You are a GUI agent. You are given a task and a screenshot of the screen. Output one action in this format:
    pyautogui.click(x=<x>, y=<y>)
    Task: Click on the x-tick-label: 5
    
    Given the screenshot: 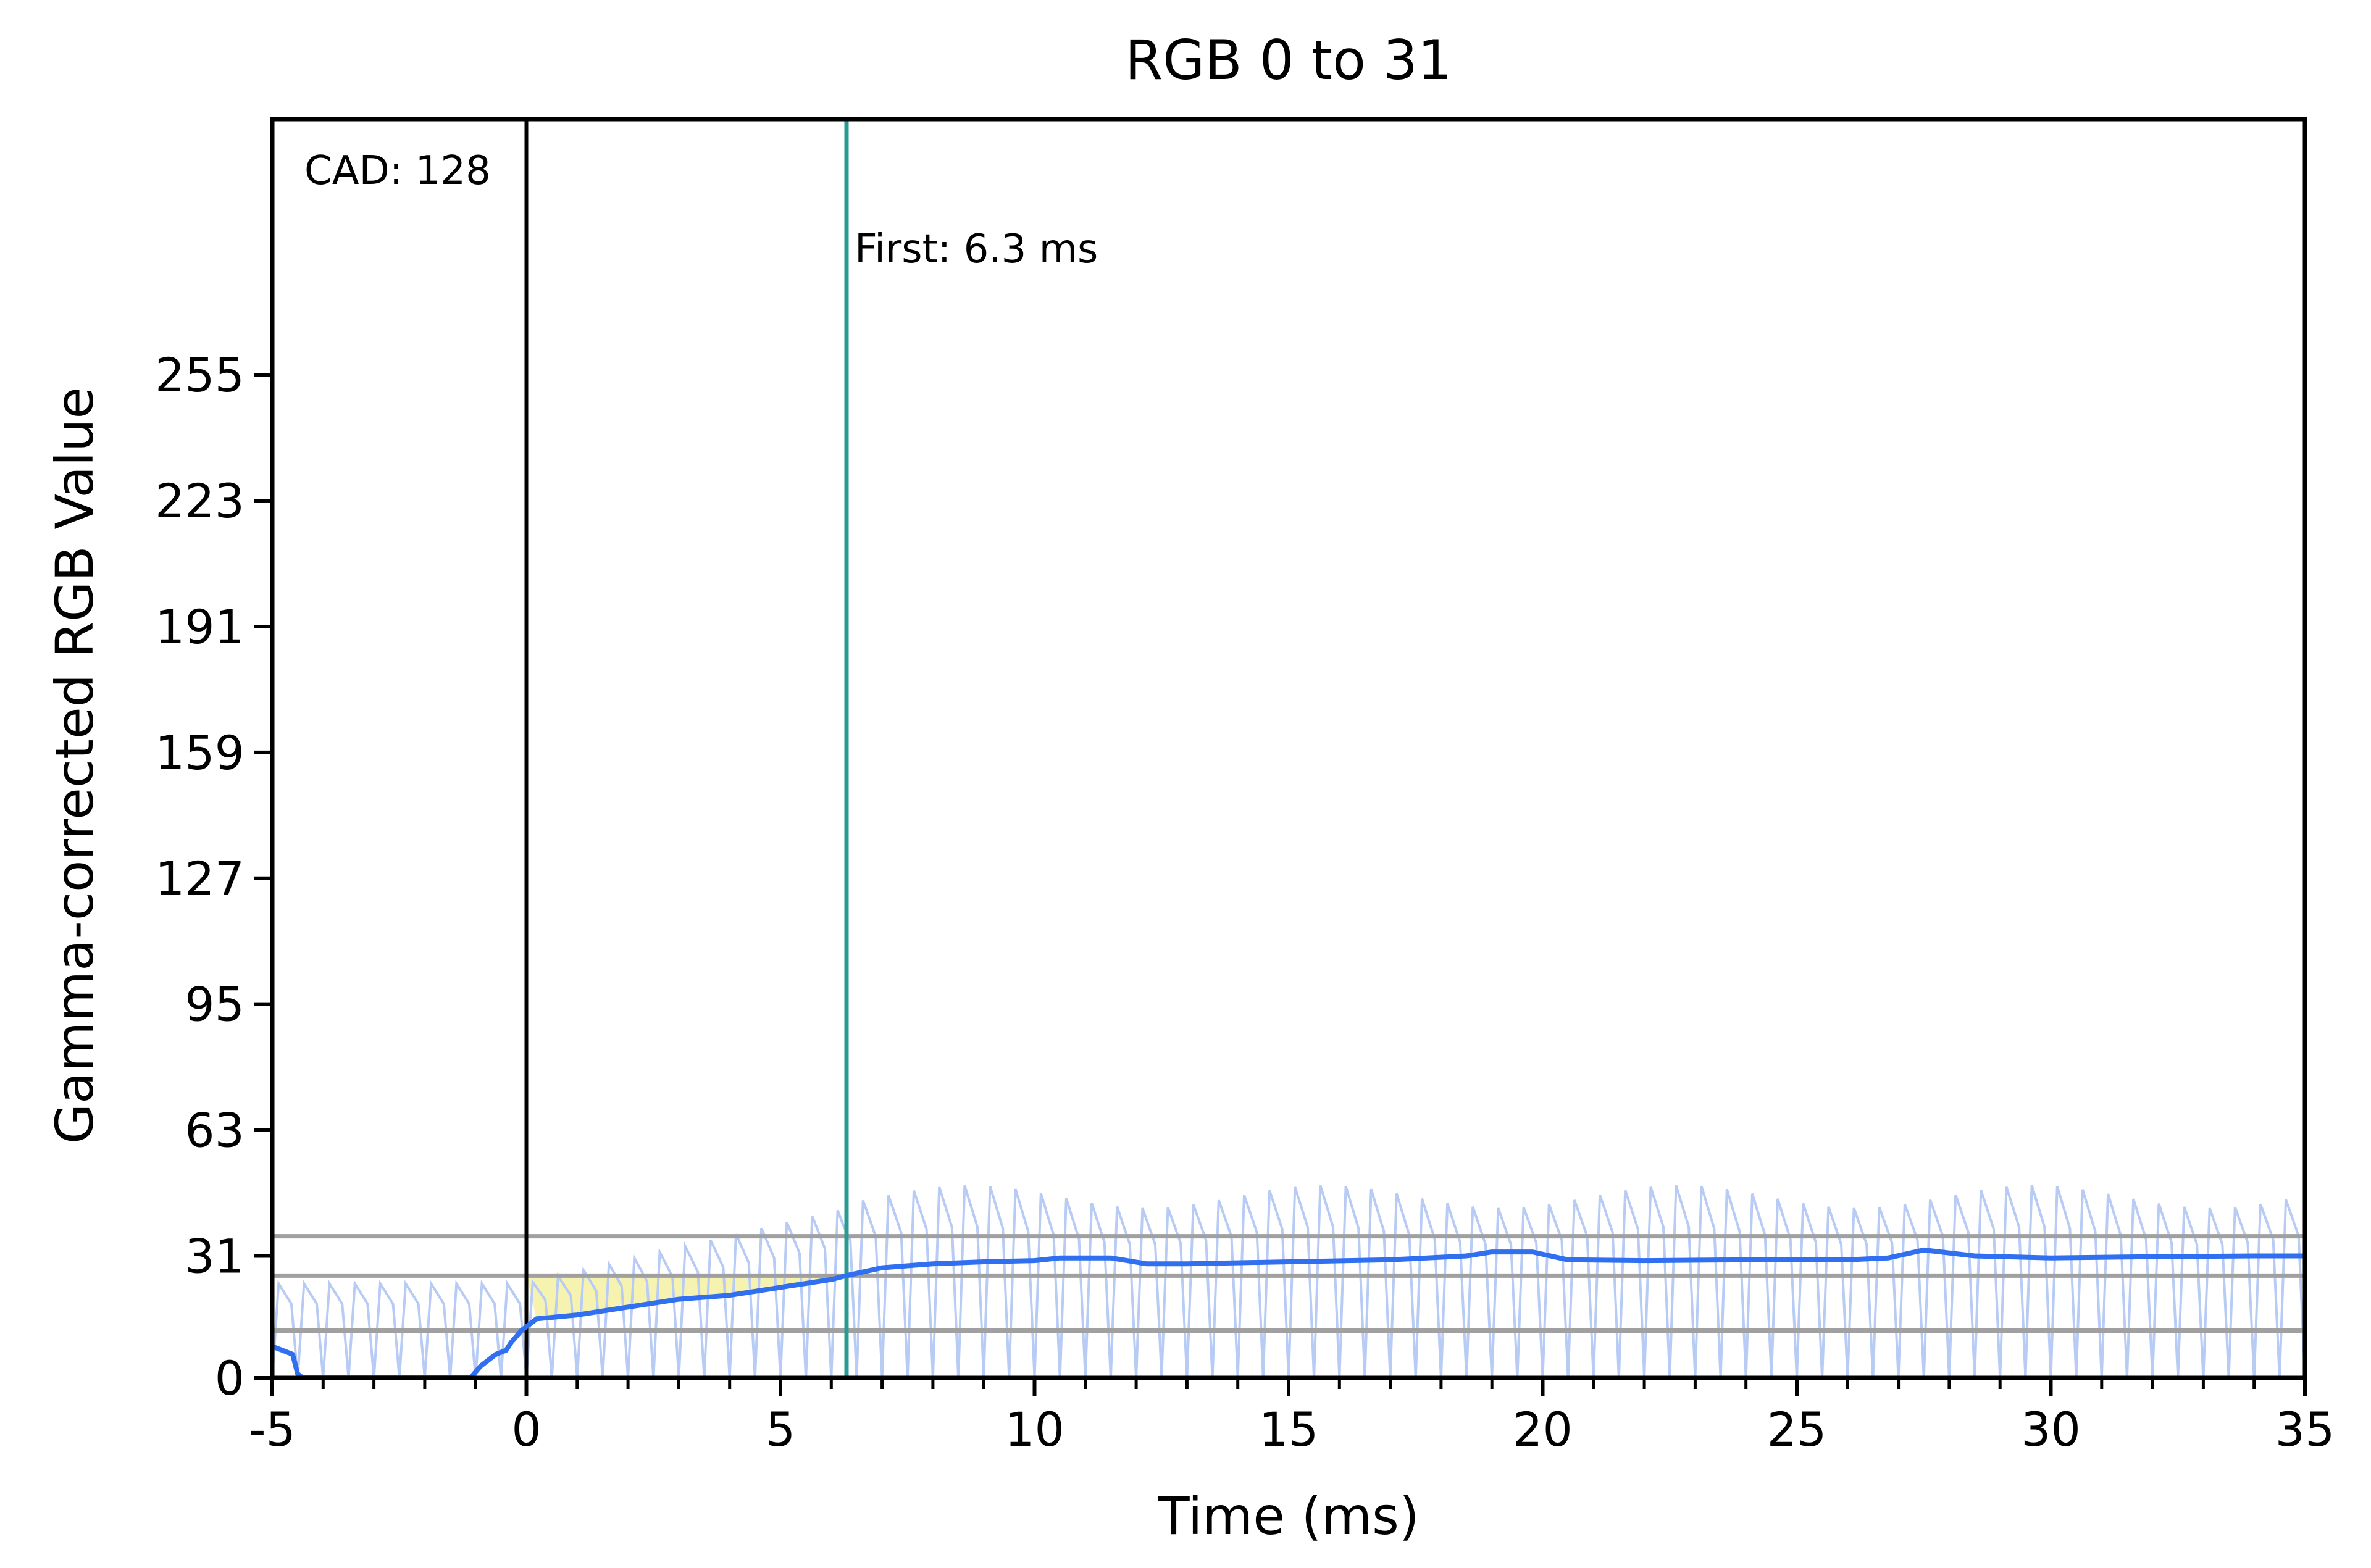 What is the action you would take?
    pyautogui.click(x=780, y=1429)
    